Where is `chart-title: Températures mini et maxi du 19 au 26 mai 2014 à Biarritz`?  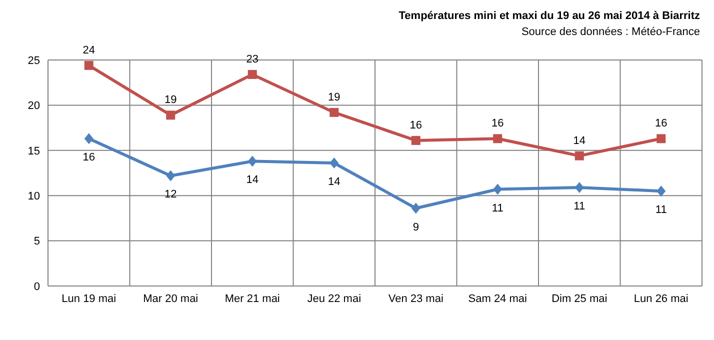 chart-title: Températures mini et maxi du 19 au 26 mai 2014 à Biarritz is located at coordinates (549, 16).